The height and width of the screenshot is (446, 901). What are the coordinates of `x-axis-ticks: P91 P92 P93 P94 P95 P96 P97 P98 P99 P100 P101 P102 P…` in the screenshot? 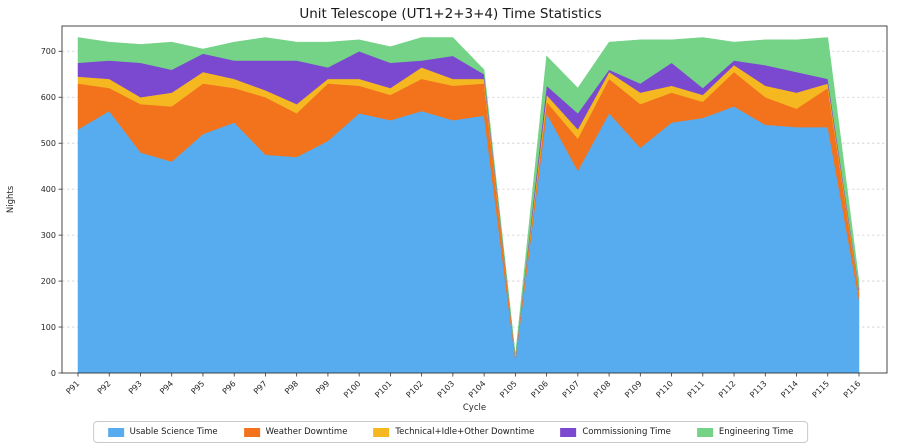 It's located at (463, 386).